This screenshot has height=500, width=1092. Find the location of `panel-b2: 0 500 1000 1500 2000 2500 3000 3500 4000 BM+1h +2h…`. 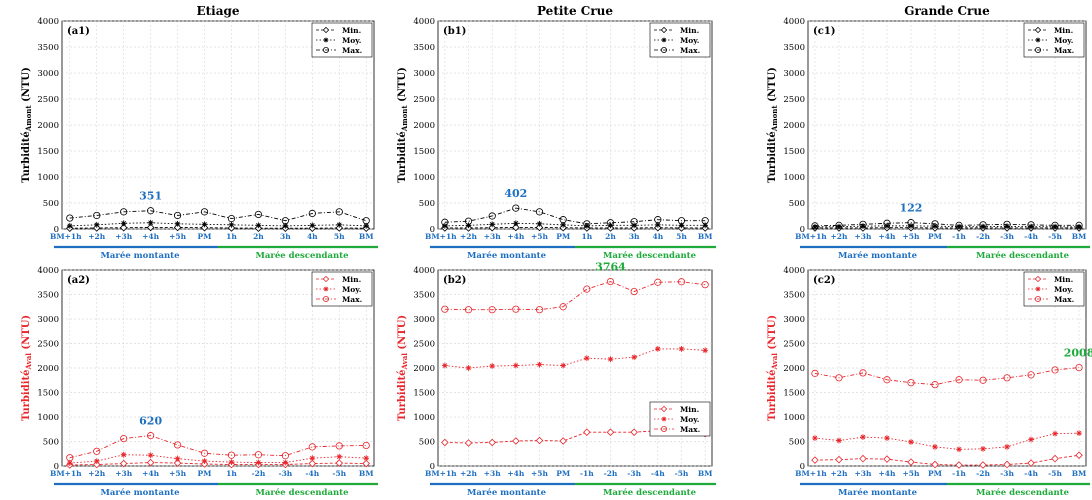

panel-b2: 0 500 1000 1500 2000 2500 3000 3500 4000 BM+1h +2h… is located at coordinates (556, 379).